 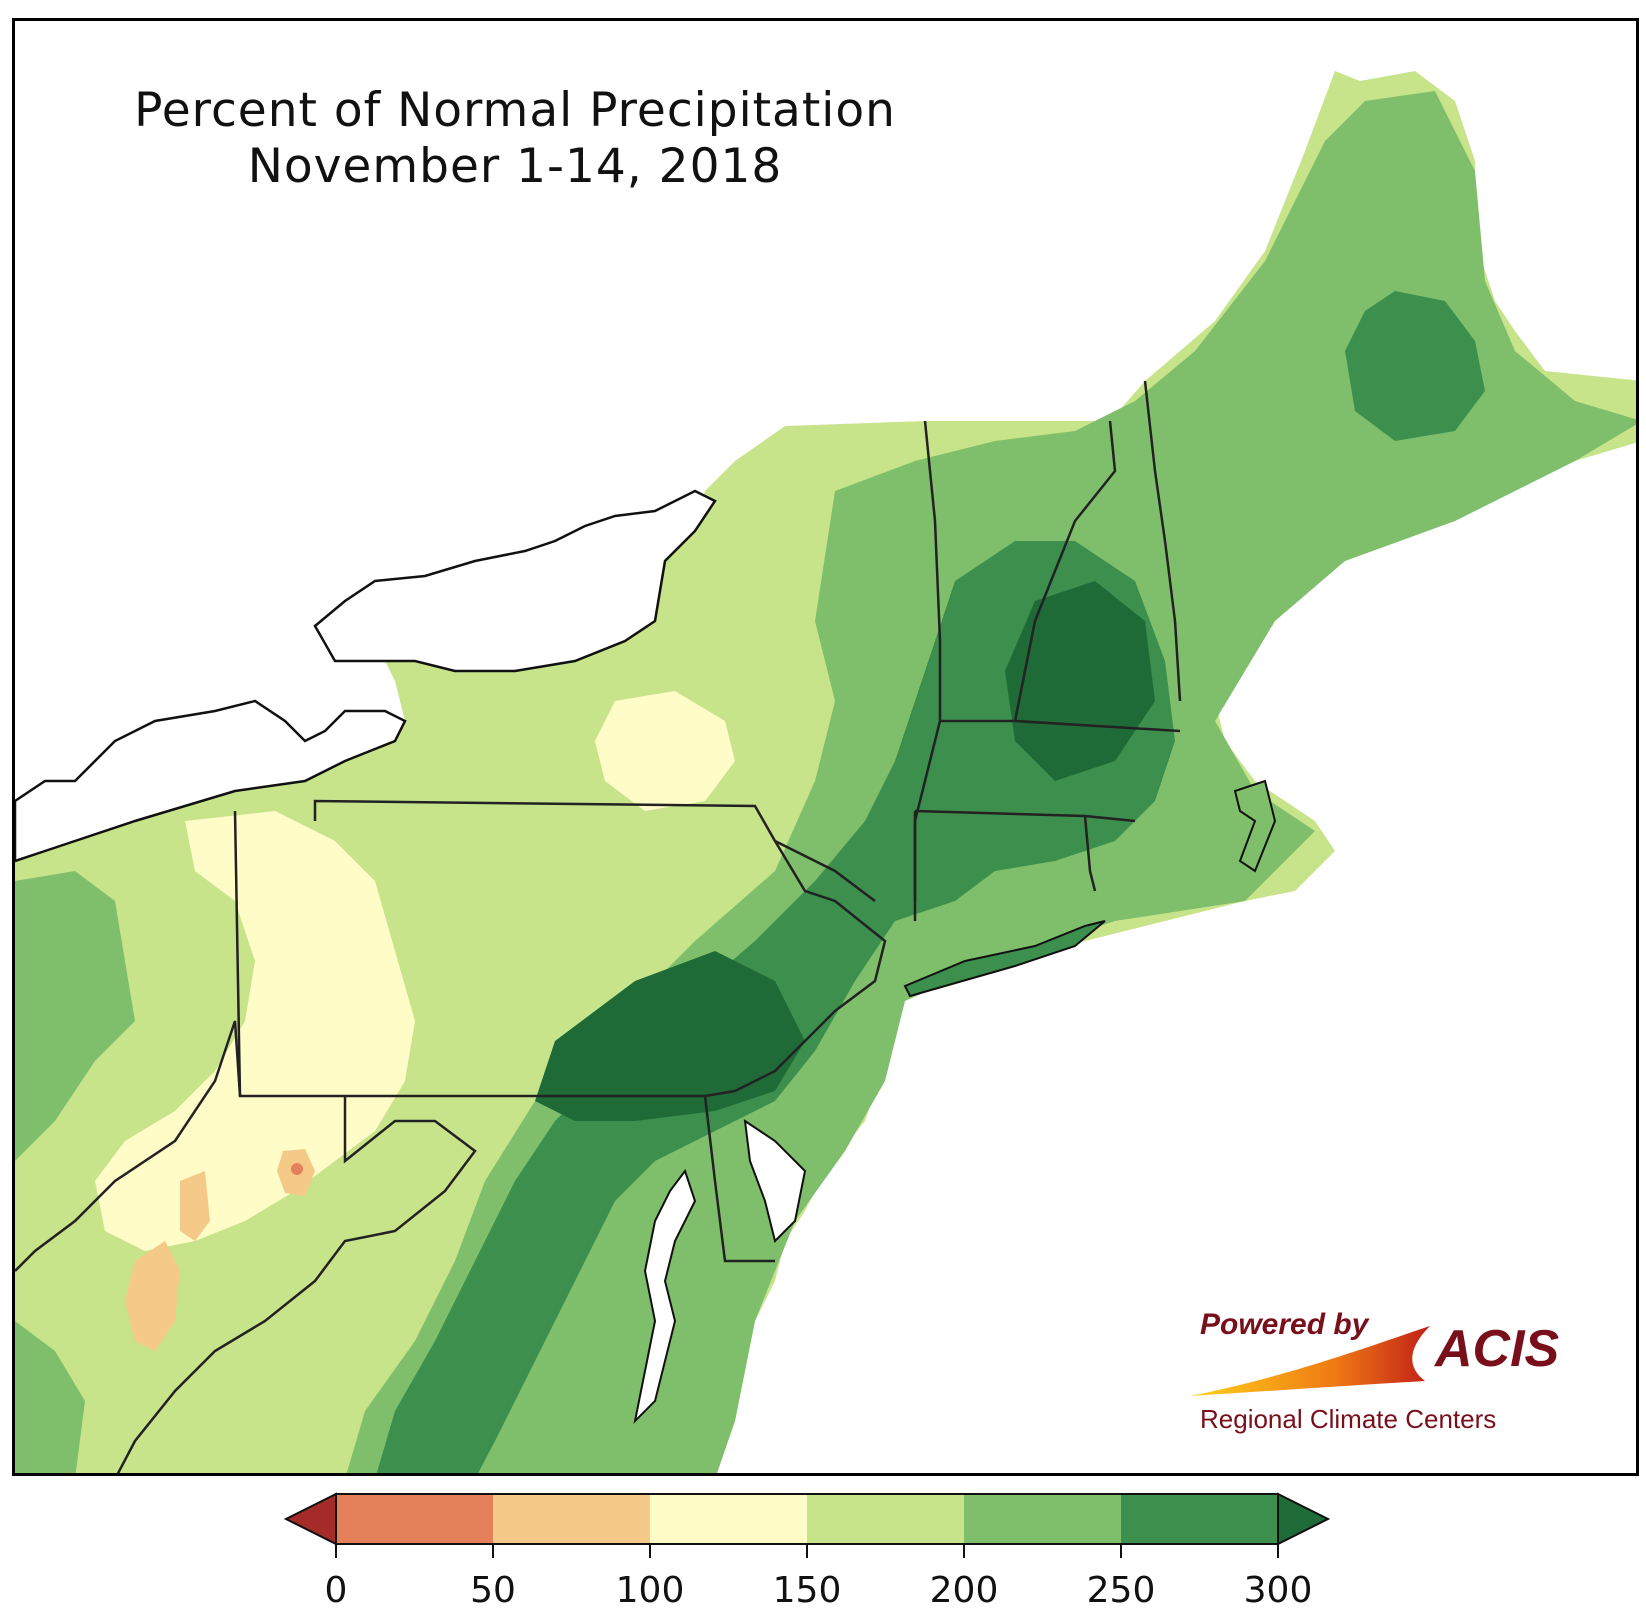 I want to click on legend-border, so click(x=807, y=1519).